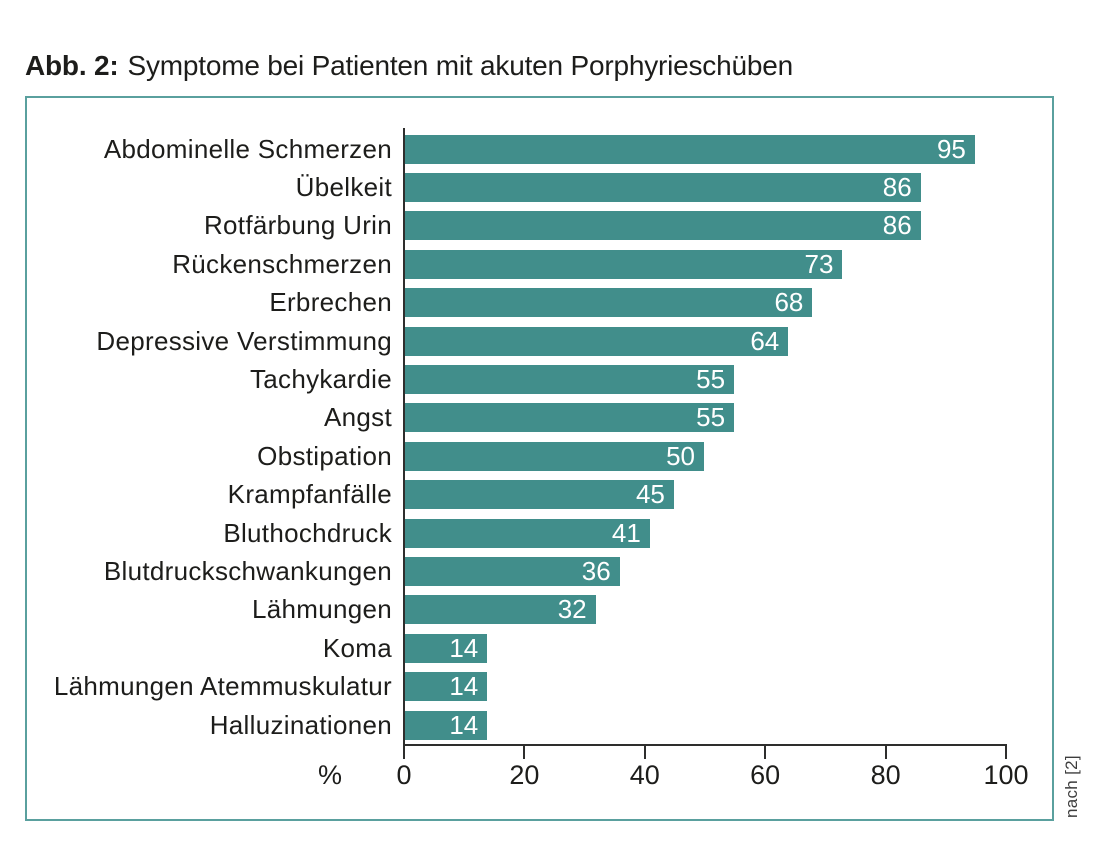 This screenshot has height=858, width=1100. Describe the element at coordinates (357, 647) in the screenshot. I see `category-label: Koma` at that location.